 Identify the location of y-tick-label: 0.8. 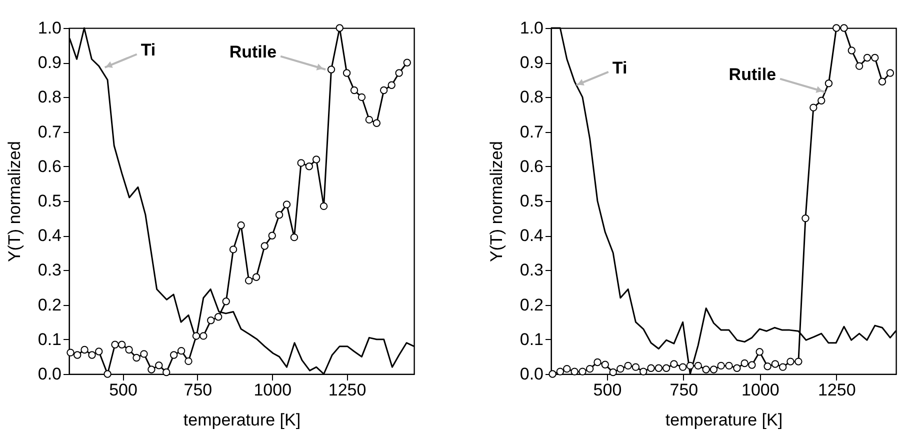
(50, 97).